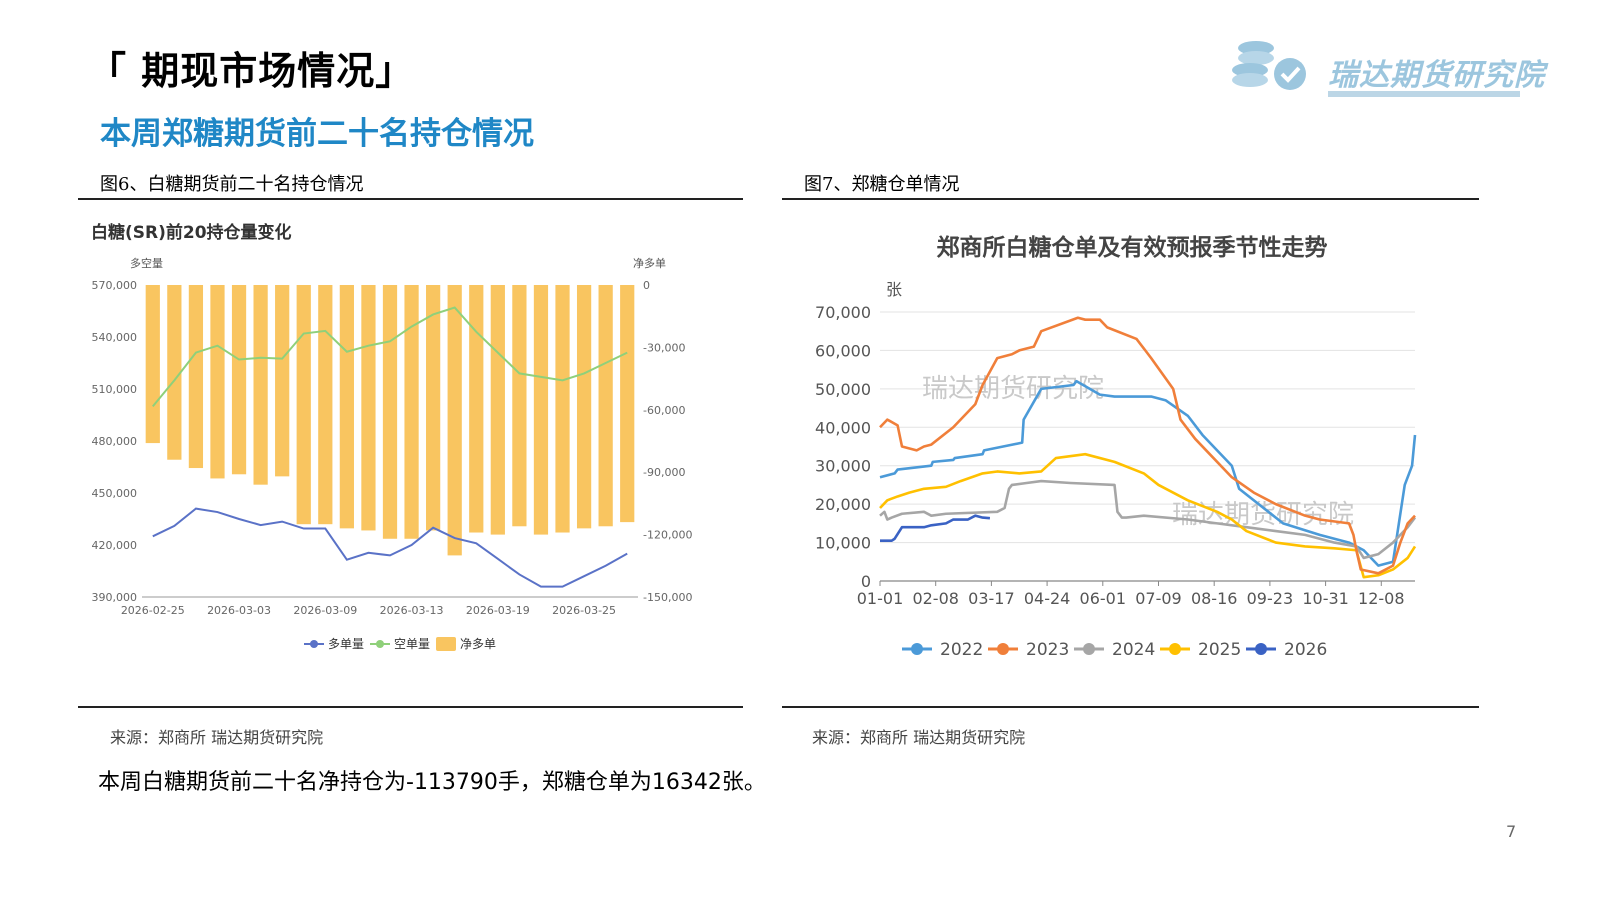  What do you see at coordinates (667, 597) in the screenshot?
I see `chart1-y2-tick-label: -150,000` at bounding box center [667, 597].